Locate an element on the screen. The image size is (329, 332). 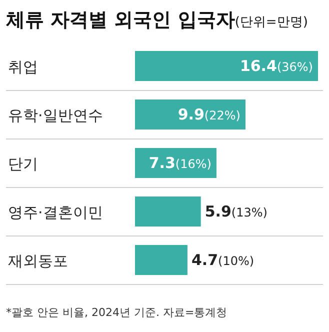
y-tick-label: 단기 is located at coordinates (23, 164).